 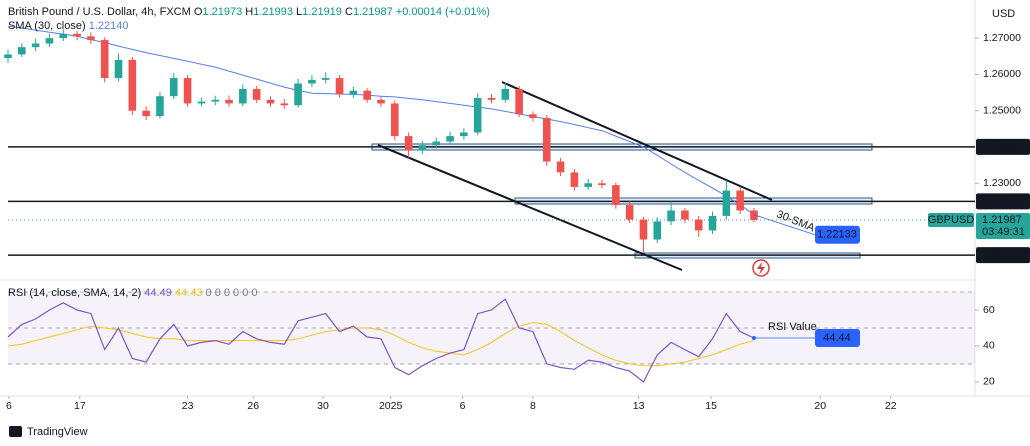 What do you see at coordinates (80, 406) in the screenshot?
I see `x-tick-label: 17` at bounding box center [80, 406].